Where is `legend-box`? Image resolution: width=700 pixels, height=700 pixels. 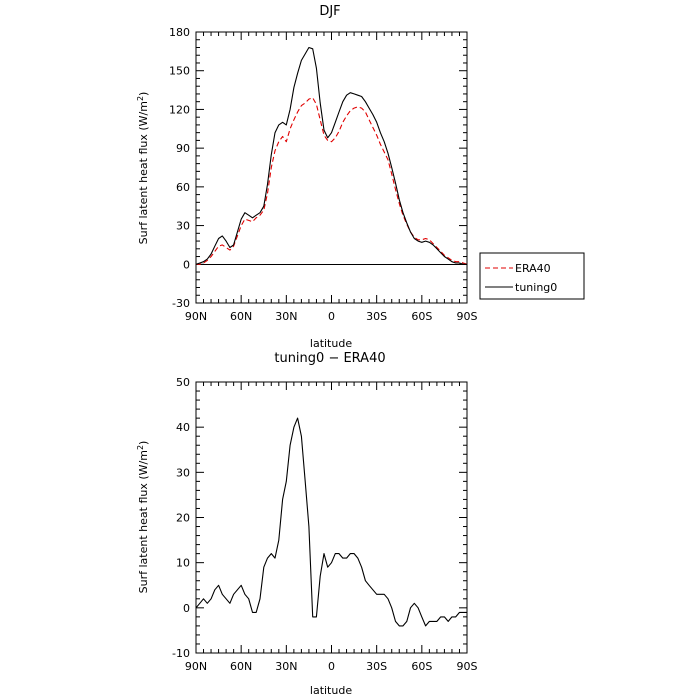
legend-box is located at coordinates (532, 276).